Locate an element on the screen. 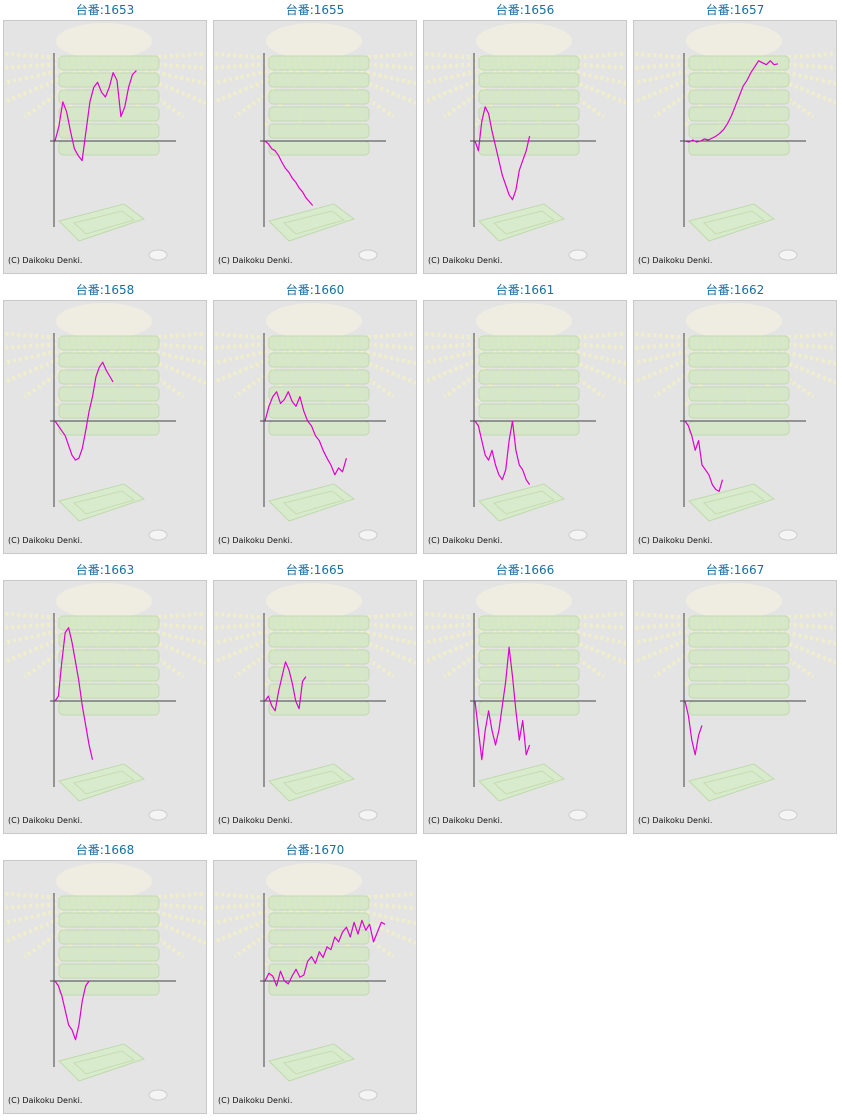 The width and height of the screenshot is (842, 1120). chart-cell: 台番:1666 (C) Daikoku Denki. is located at coordinates (525, 700).